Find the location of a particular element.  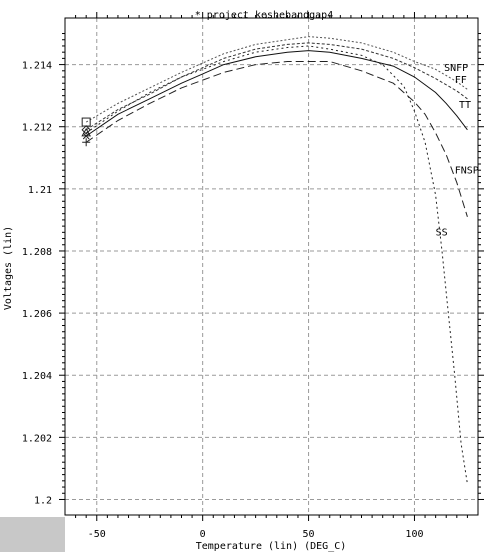

y-tick-label: 1.2 is located at coordinates (43, 500).